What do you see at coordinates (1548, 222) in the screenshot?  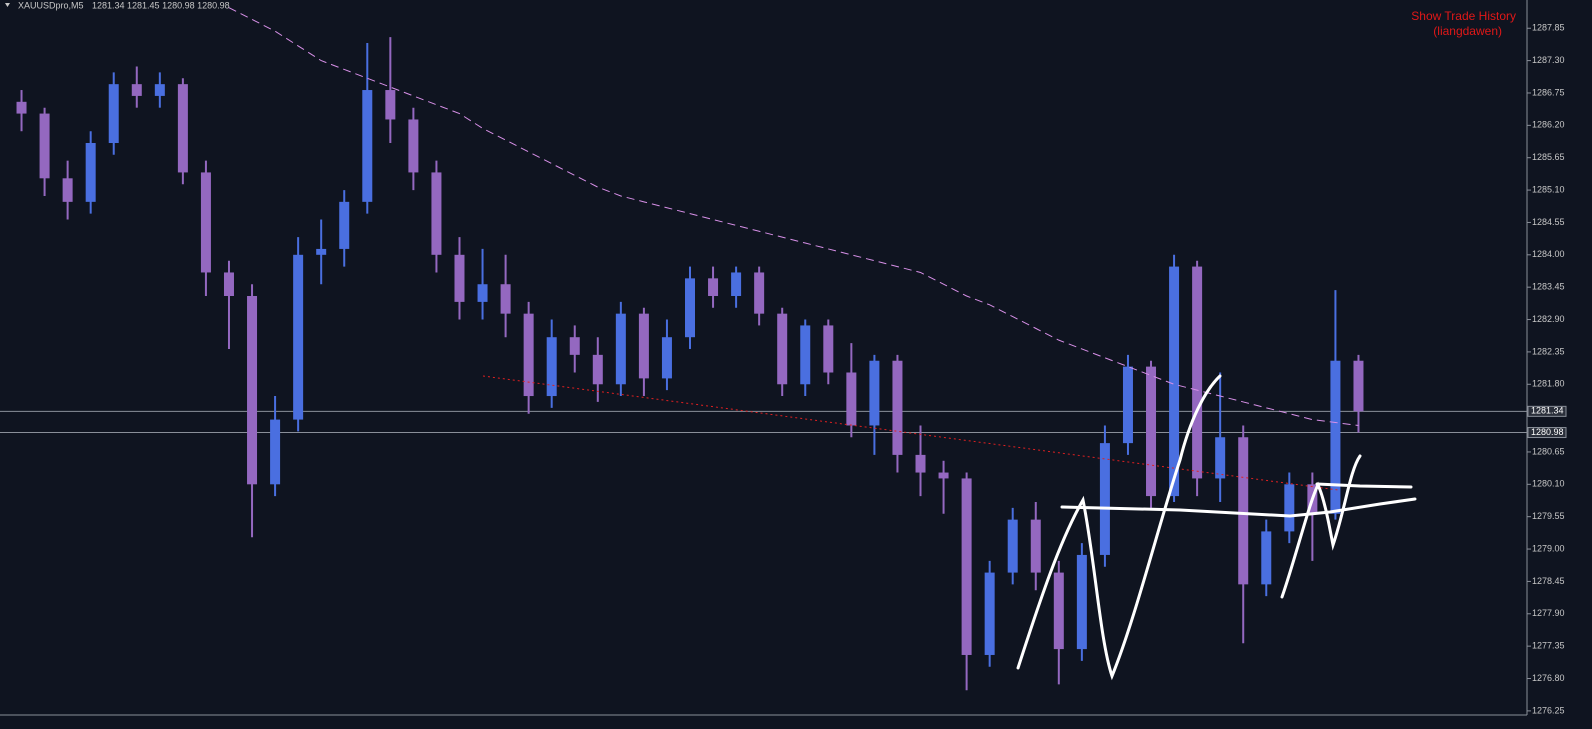 I see `y-tick-label: 1284.55` at bounding box center [1548, 222].